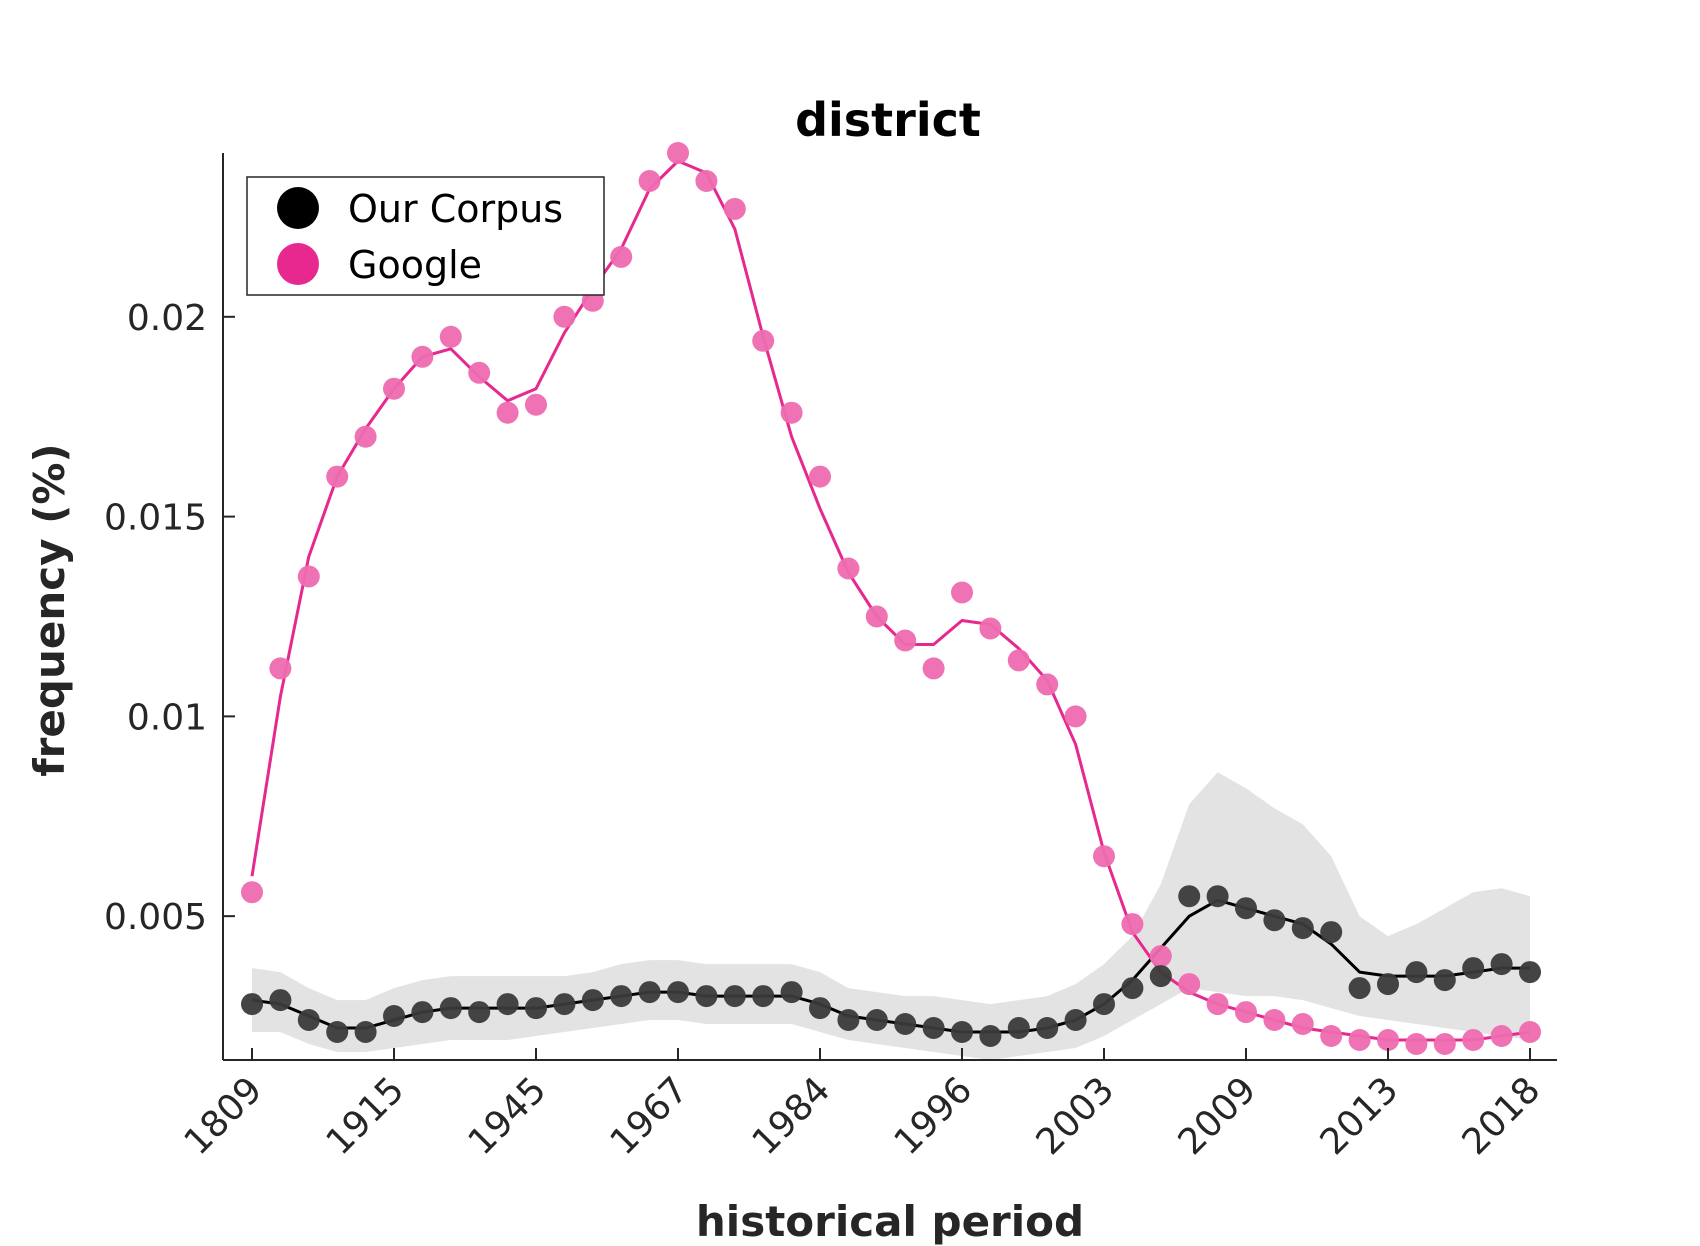  What do you see at coordinates (167, 717) in the screenshot?
I see `y-tick-label: 0.01` at bounding box center [167, 717].